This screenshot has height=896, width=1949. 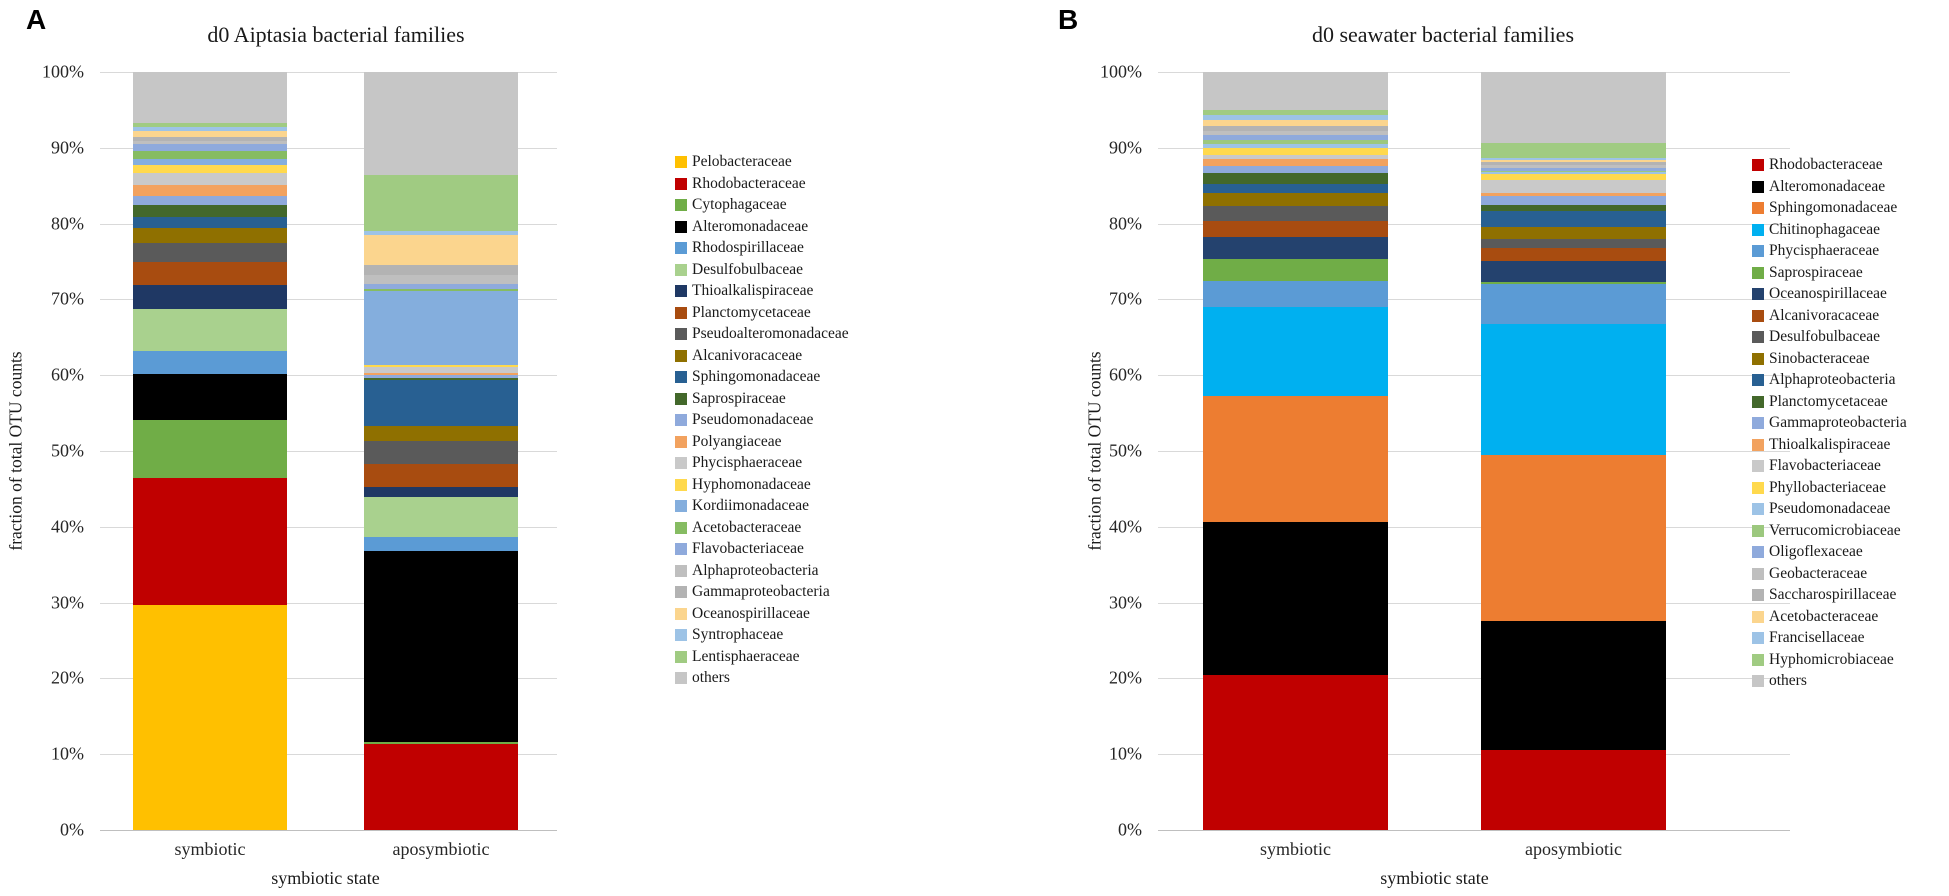 I want to click on legend-item-cytophagaceae: Cytophagaceae, so click(x=731, y=205).